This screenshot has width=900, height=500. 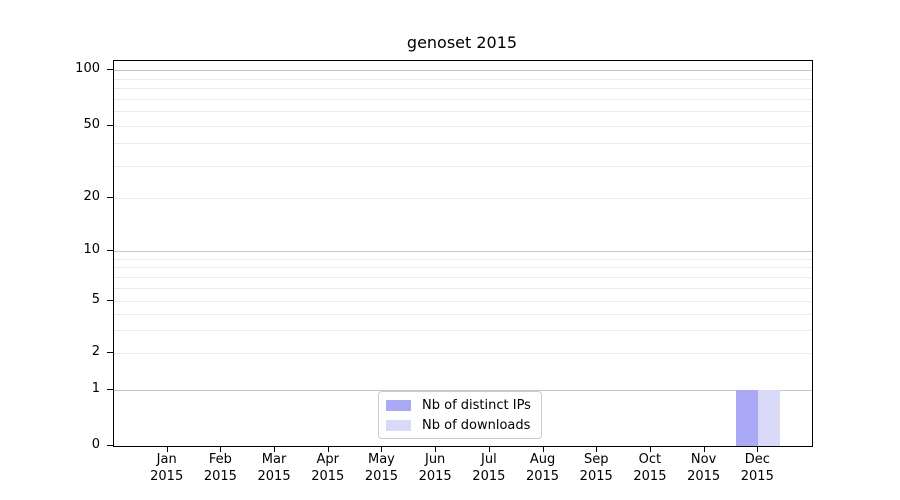 What do you see at coordinates (275, 449) in the screenshot?
I see `x-tick-mar` at bounding box center [275, 449].